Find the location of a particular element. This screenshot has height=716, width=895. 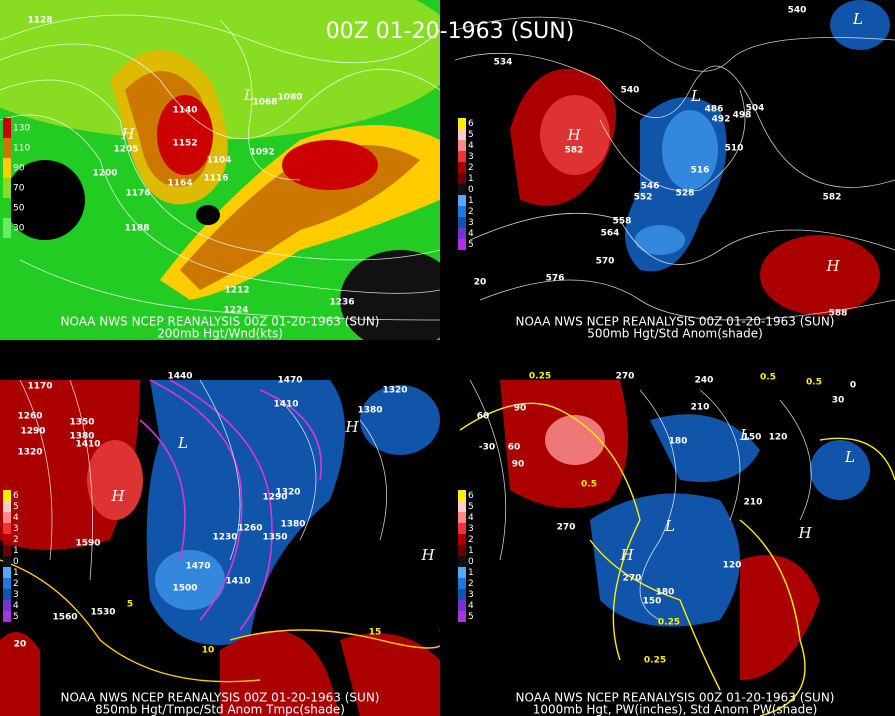

contour-label: 210 is located at coordinates (753, 503).